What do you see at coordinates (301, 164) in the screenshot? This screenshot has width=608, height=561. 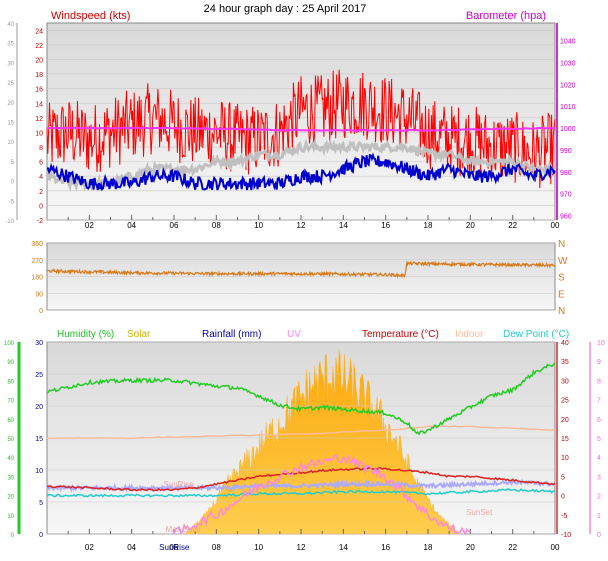 I see `average-wind-line` at bounding box center [301, 164].